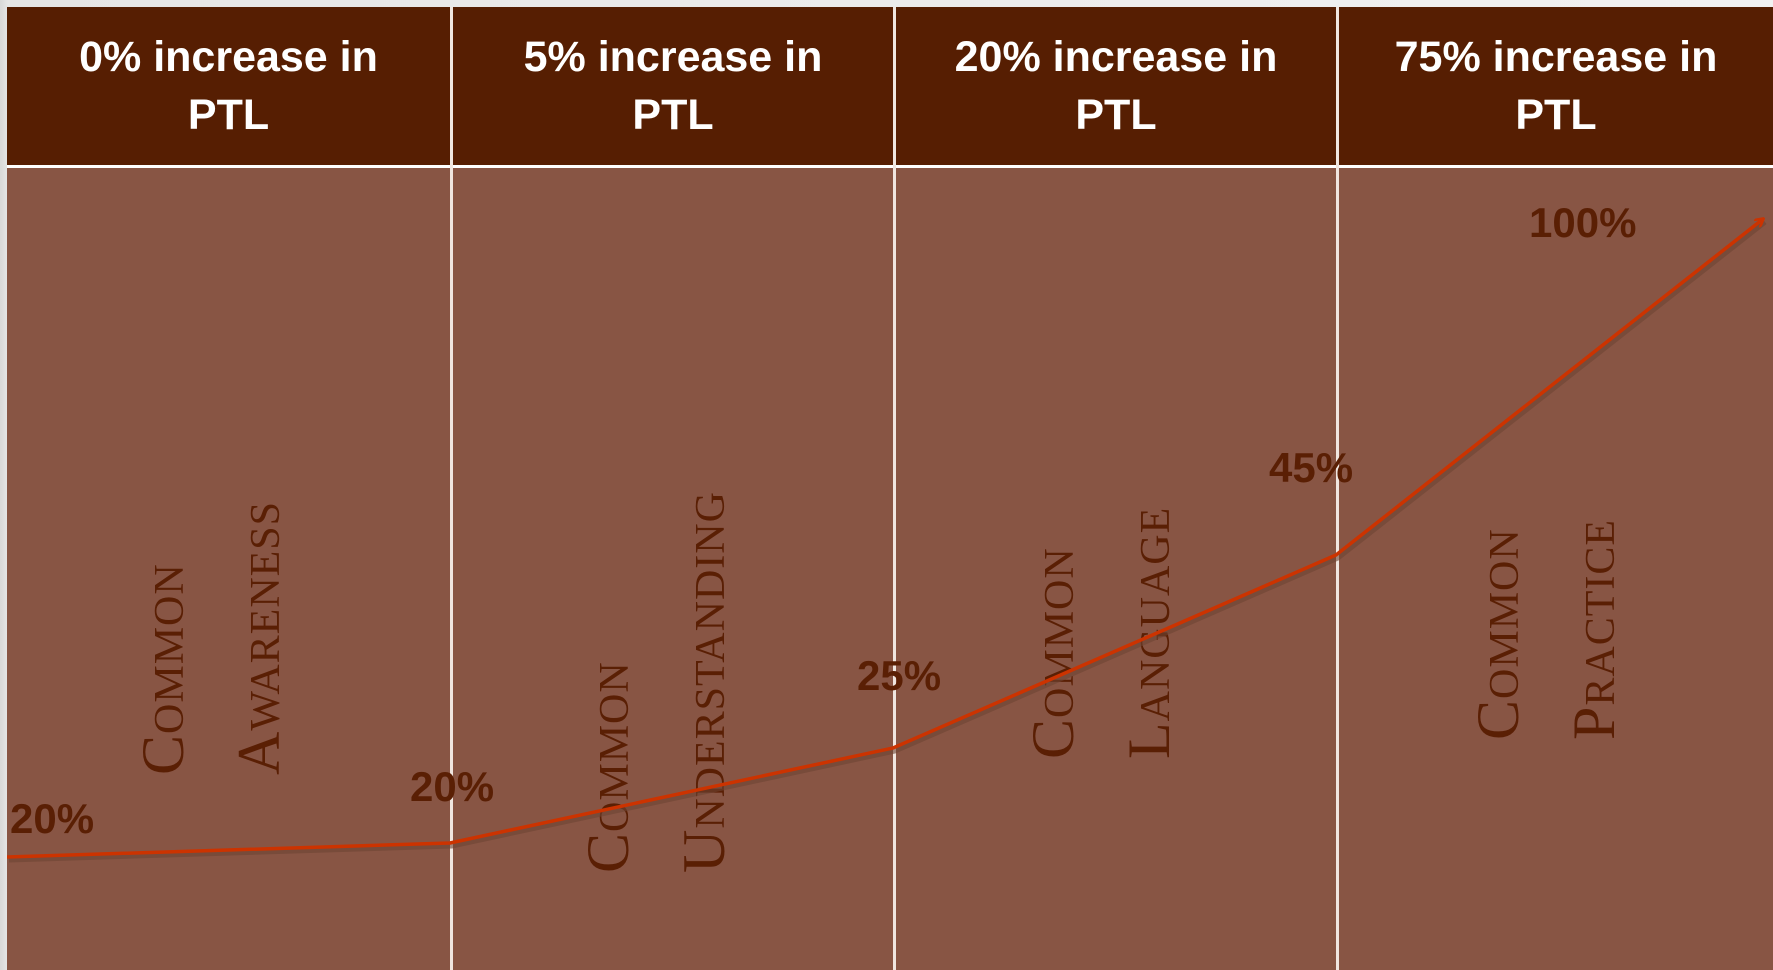 The image size is (1773, 970). What do you see at coordinates (228, 86) in the screenshot?
I see `header-cell-1: 0% increase in PTL` at bounding box center [228, 86].